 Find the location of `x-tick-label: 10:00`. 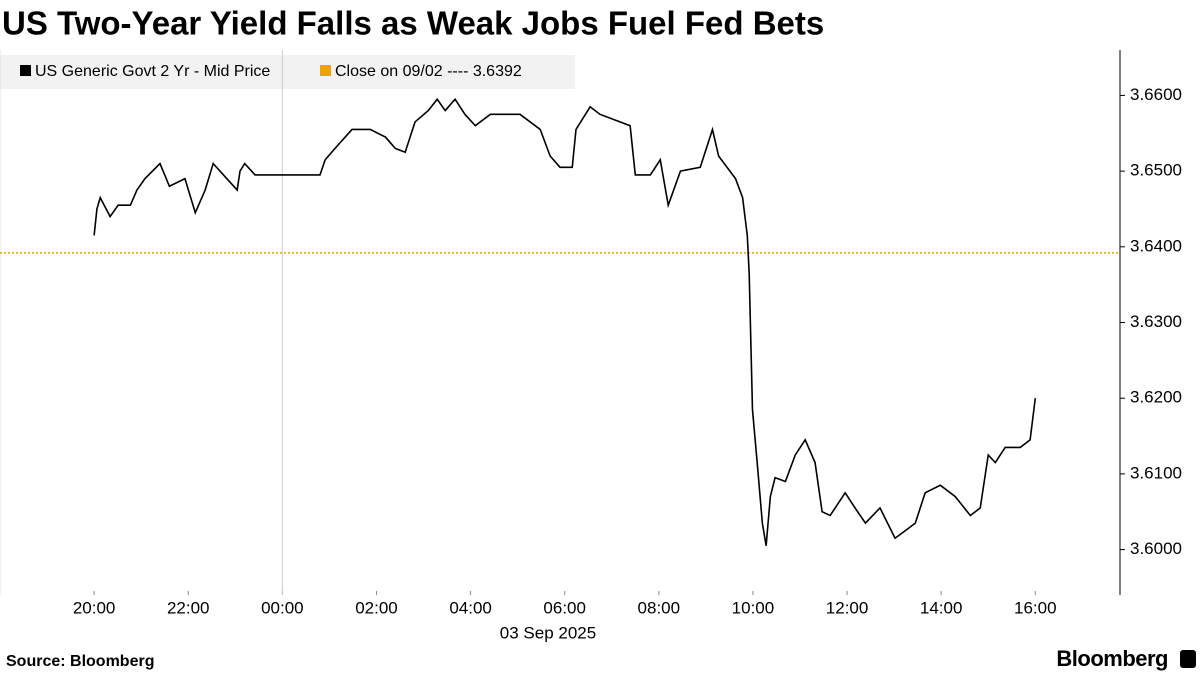

x-tick-label: 10:00 is located at coordinates (753, 607).